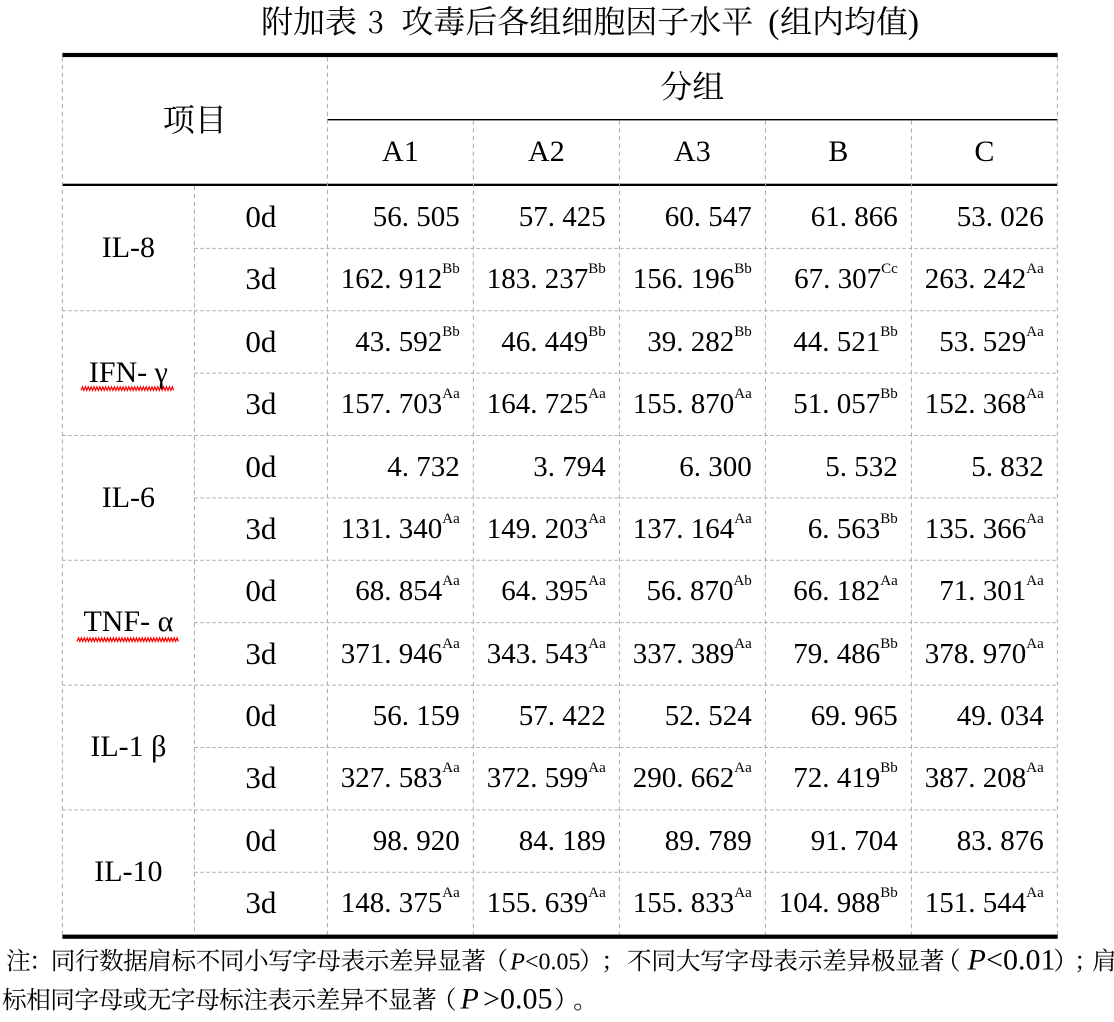 The image size is (1114, 1022). Describe the element at coordinates (553, 963) in the screenshot. I see `svg-text: <0.05` at that location.